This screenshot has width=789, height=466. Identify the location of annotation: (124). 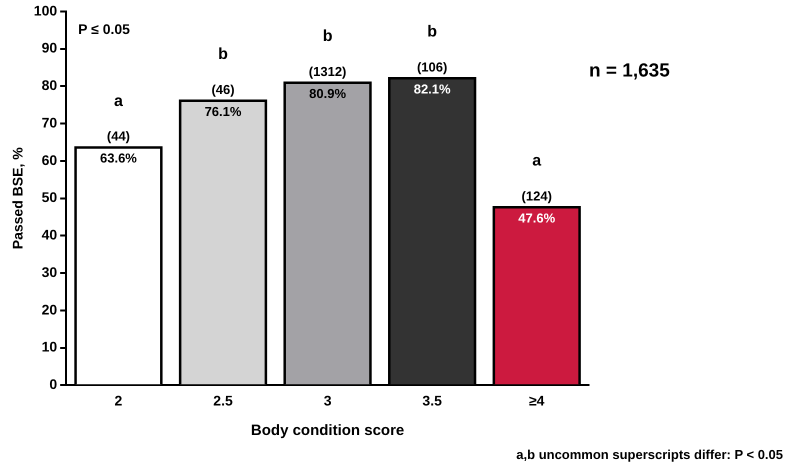
(537, 196).